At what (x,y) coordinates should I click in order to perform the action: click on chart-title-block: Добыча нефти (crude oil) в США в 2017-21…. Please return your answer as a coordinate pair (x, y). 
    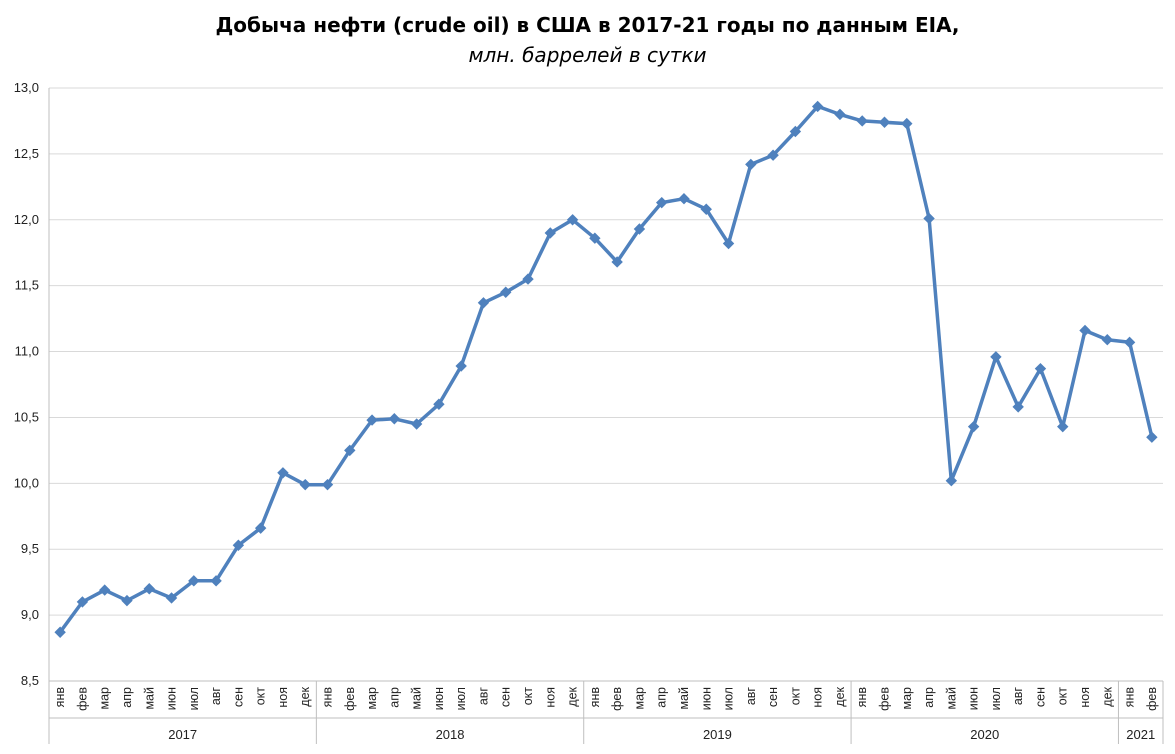
    Looking at the image, I should click on (587, 40).